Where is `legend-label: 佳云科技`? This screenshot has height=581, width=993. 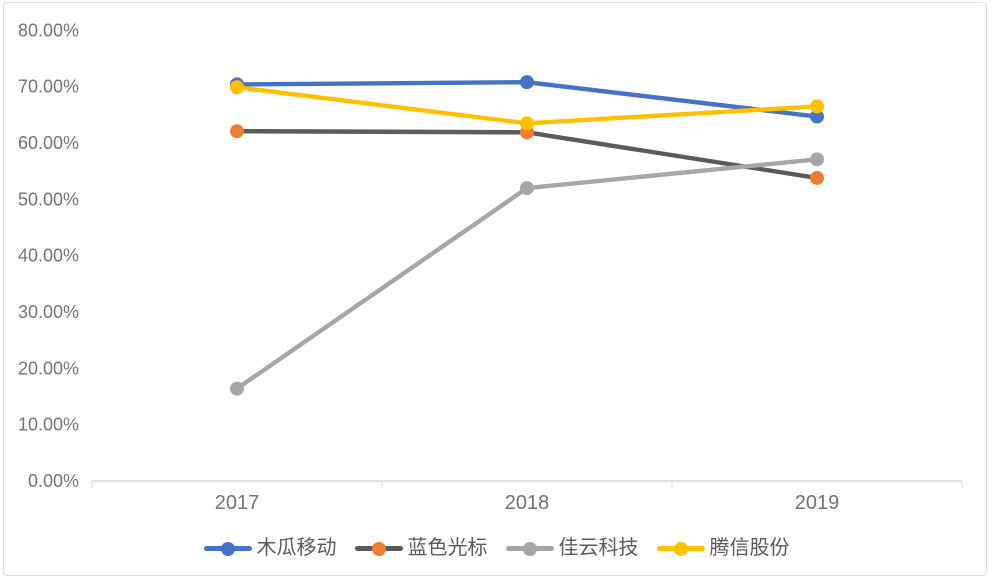
legend-label: 佳云科技 is located at coordinates (598, 548).